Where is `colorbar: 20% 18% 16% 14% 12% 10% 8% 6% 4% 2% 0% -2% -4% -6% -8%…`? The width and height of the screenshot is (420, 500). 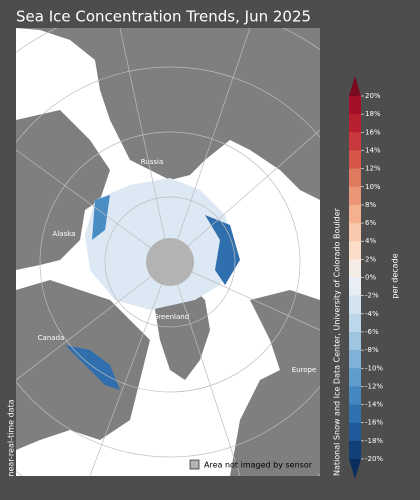
colorbar: 20% 18% 16% 14% 12% 10% 8% 6% 4% 2% 0% -2% -4% -6% -8%… is located at coordinates (366, 277).